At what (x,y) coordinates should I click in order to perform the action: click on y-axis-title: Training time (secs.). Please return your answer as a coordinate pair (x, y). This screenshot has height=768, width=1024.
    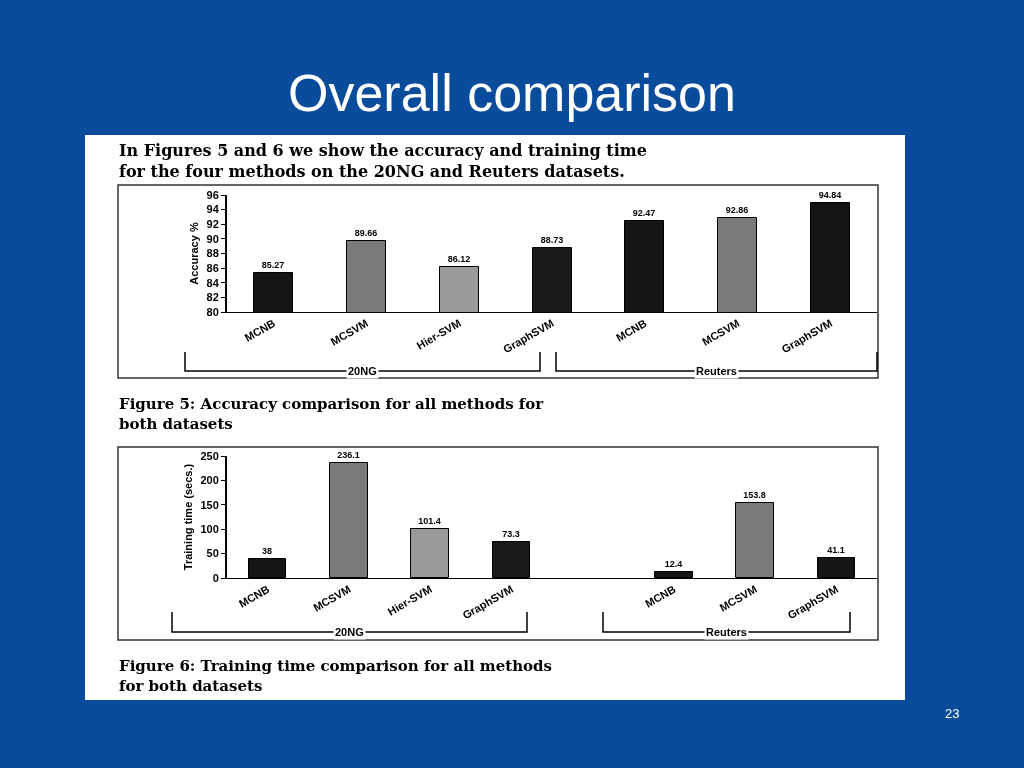
    Looking at the image, I should click on (187, 517).